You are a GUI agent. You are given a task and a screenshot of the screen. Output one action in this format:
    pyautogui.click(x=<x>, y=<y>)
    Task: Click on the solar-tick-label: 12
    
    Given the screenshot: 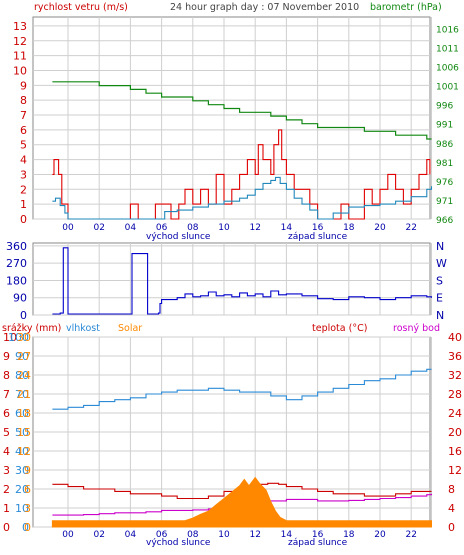 What is the action you would take?
    pyautogui.click(x=24, y=451)
    